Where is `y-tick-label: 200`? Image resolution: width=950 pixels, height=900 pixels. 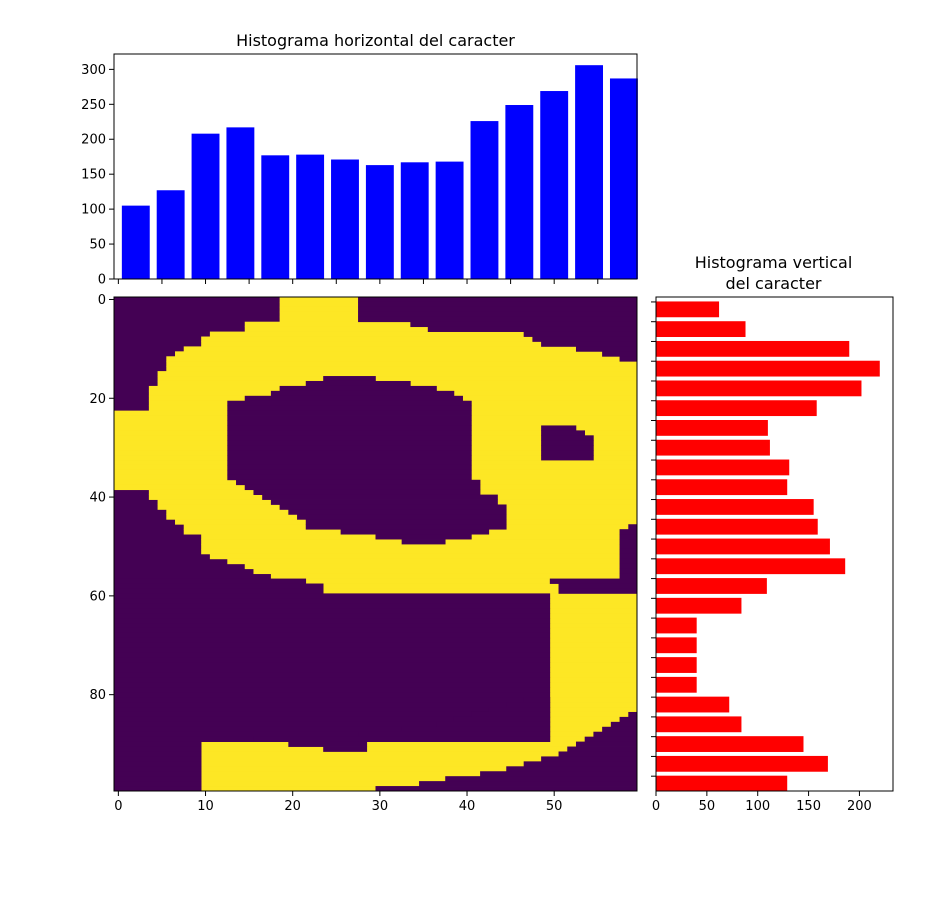
y-tick-label: 200 is located at coordinates (93, 140).